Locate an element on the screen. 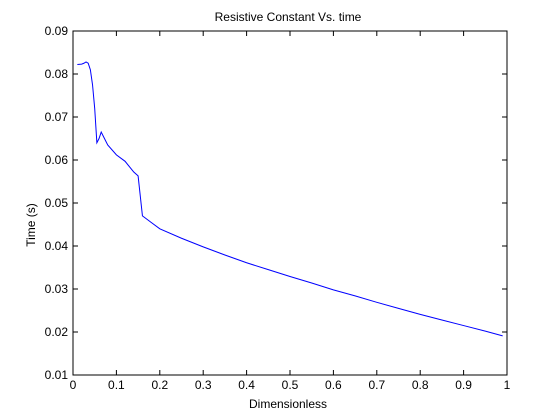 The image size is (560, 420). x-tick-label: 0.6 is located at coordinates (333, 385).